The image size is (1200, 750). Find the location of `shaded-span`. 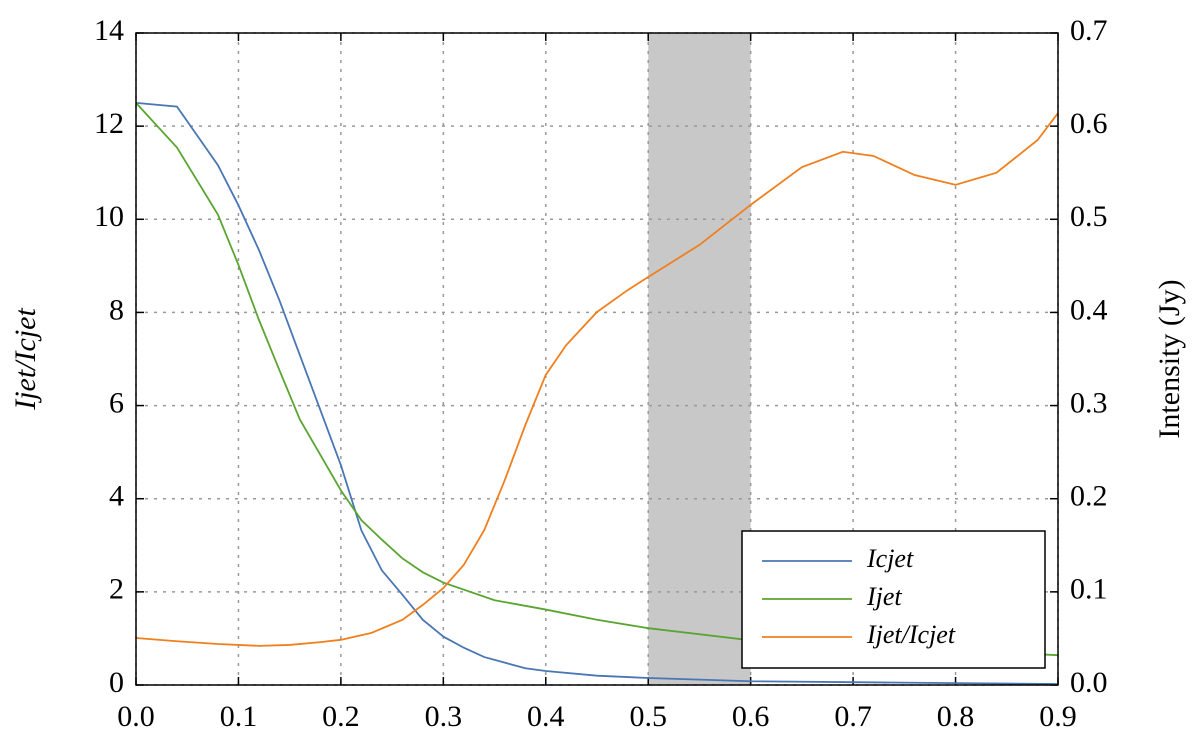

shaded-span is located at coordinates (699, 359).